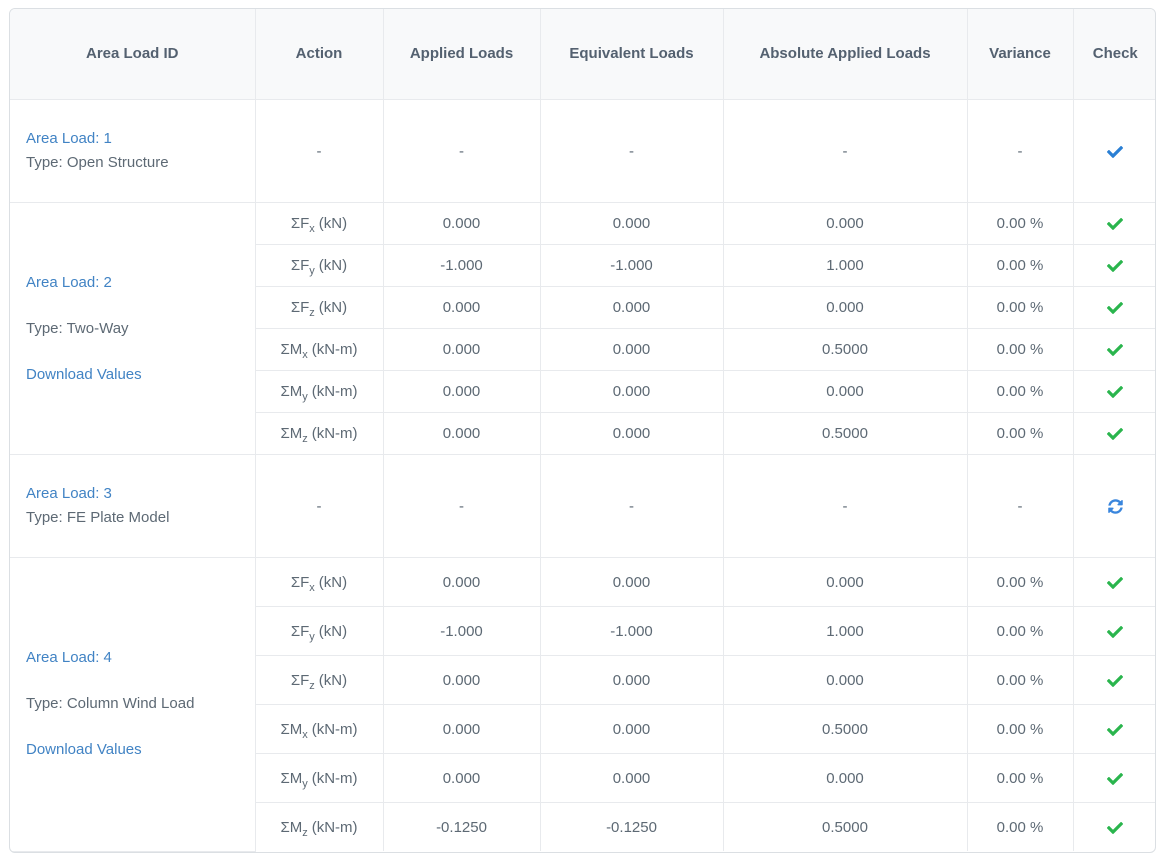 This screenshot has width=1165, height=861. I want to click on variance-cell: -, so click(1020, 506).